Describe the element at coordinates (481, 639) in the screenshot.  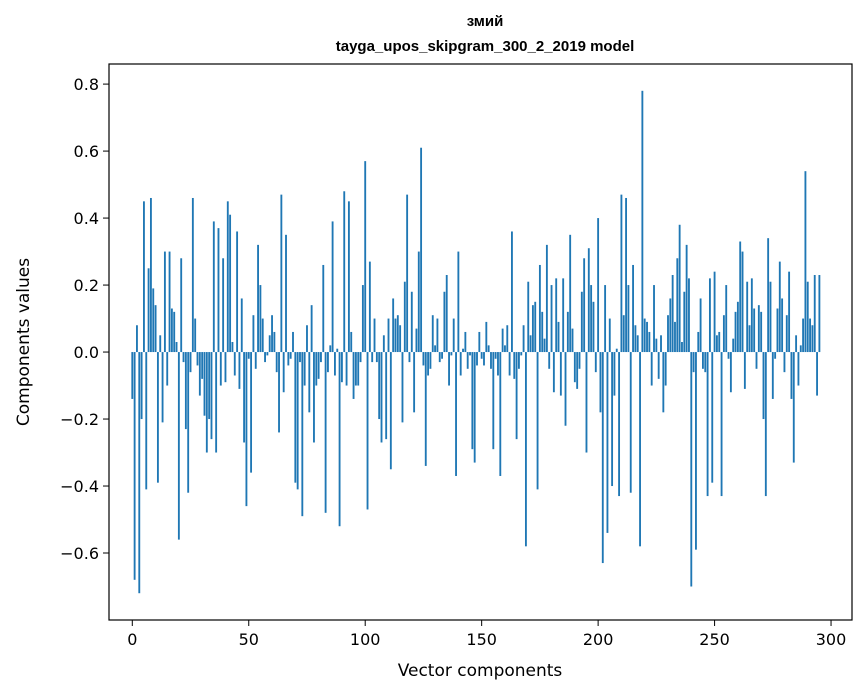
I see `x-tick-label: 150` at that location.